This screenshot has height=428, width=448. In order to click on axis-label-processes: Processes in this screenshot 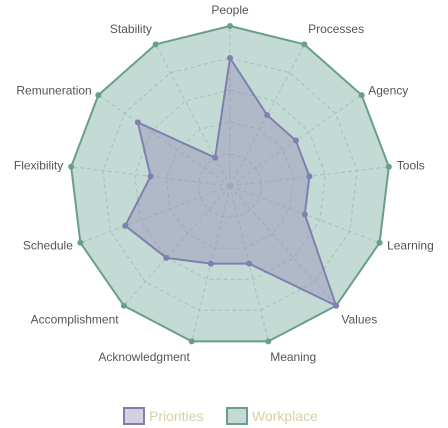, I will do `click(336, 29)`.